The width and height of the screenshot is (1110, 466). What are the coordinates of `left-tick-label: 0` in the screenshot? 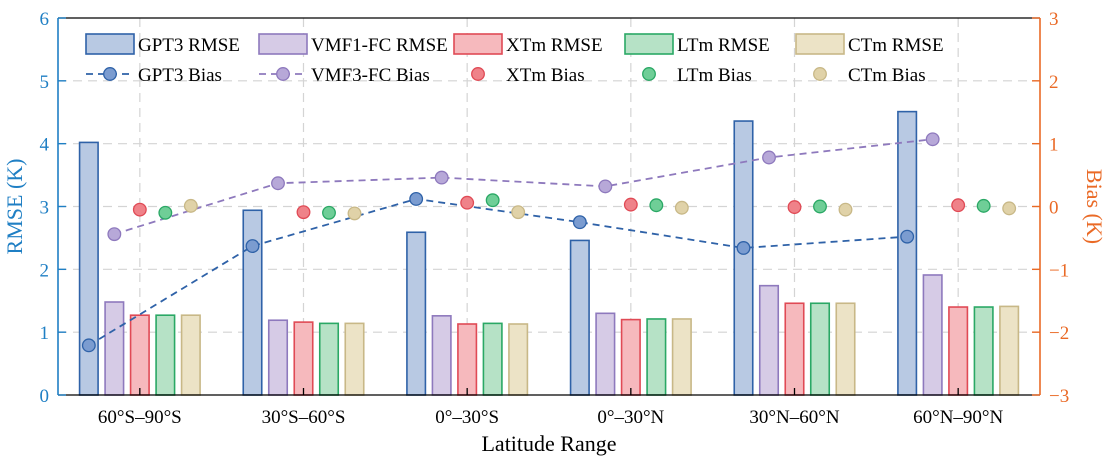 It's located at (45, 396).